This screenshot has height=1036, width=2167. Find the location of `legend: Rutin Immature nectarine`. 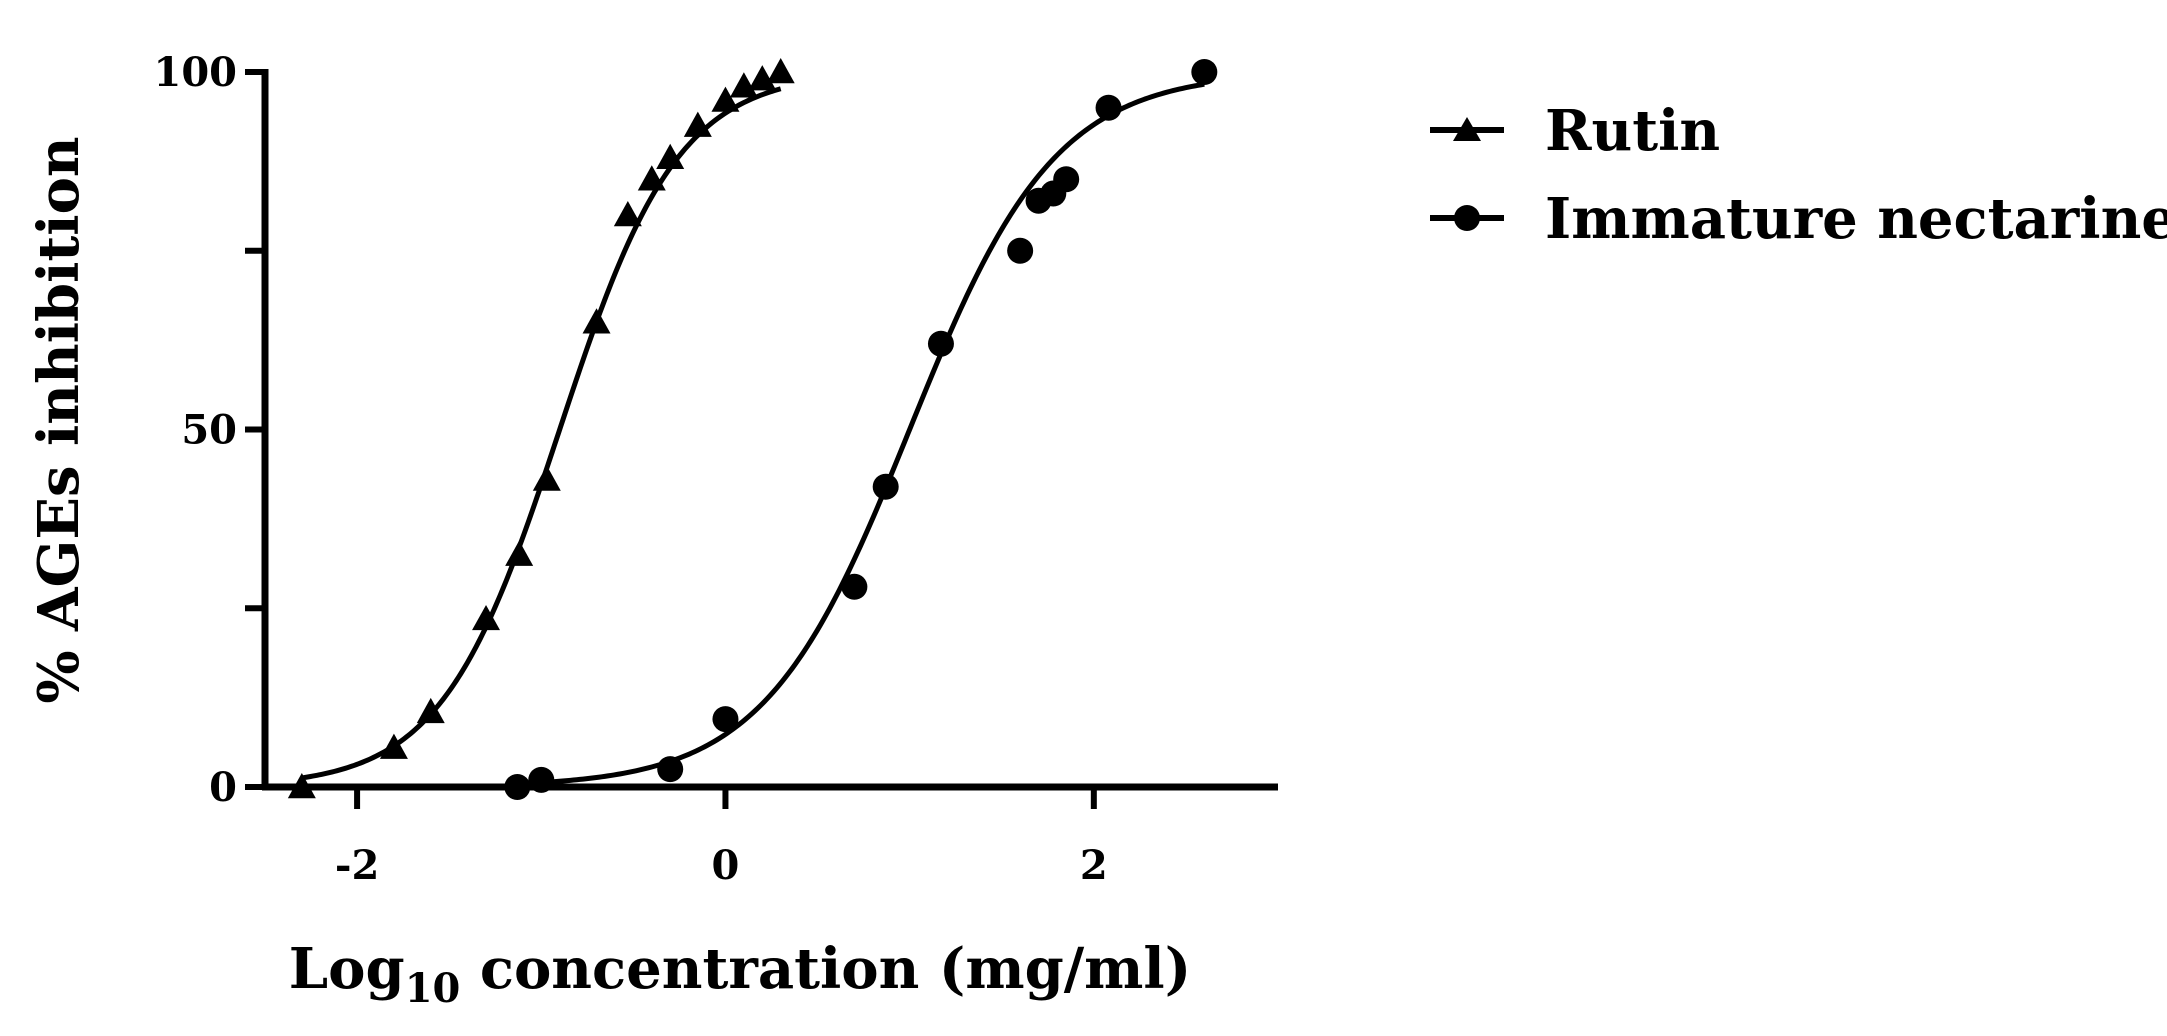

legend: Rutin Immature nectarine is located at coordinates (1798, 175).